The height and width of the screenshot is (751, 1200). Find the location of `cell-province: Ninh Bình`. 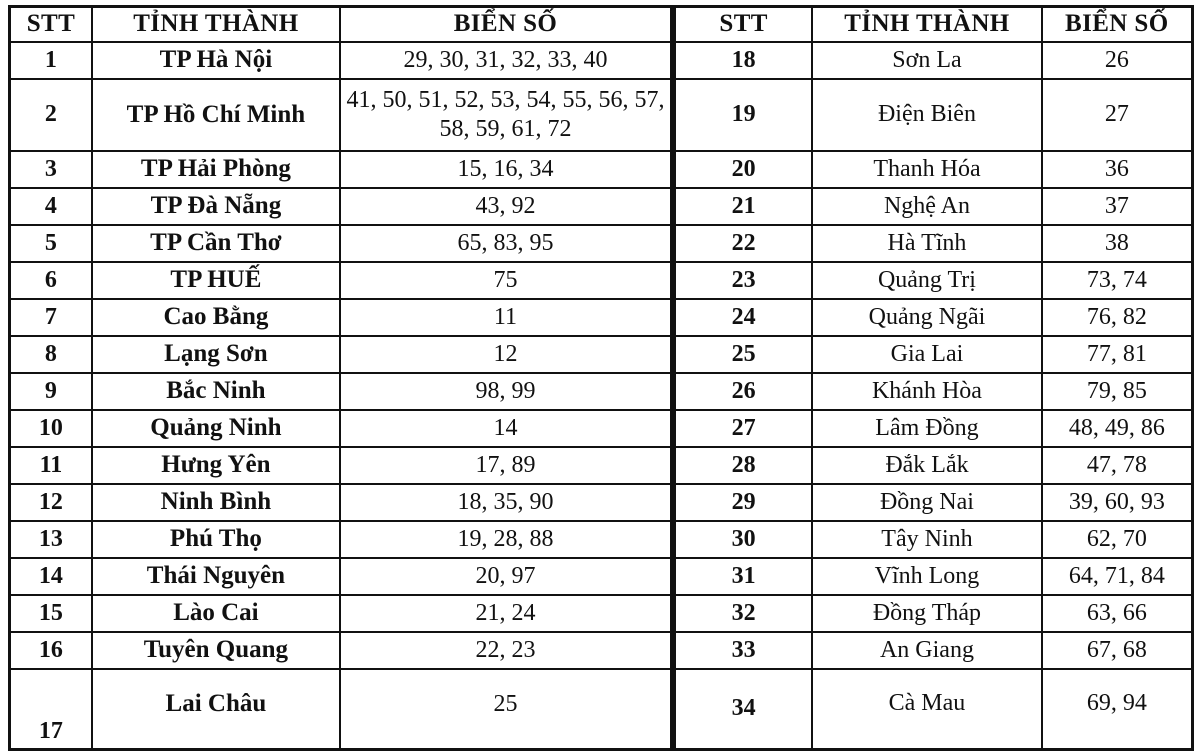

cell-province: Ninh Bình is located at coordinates (215, 502).